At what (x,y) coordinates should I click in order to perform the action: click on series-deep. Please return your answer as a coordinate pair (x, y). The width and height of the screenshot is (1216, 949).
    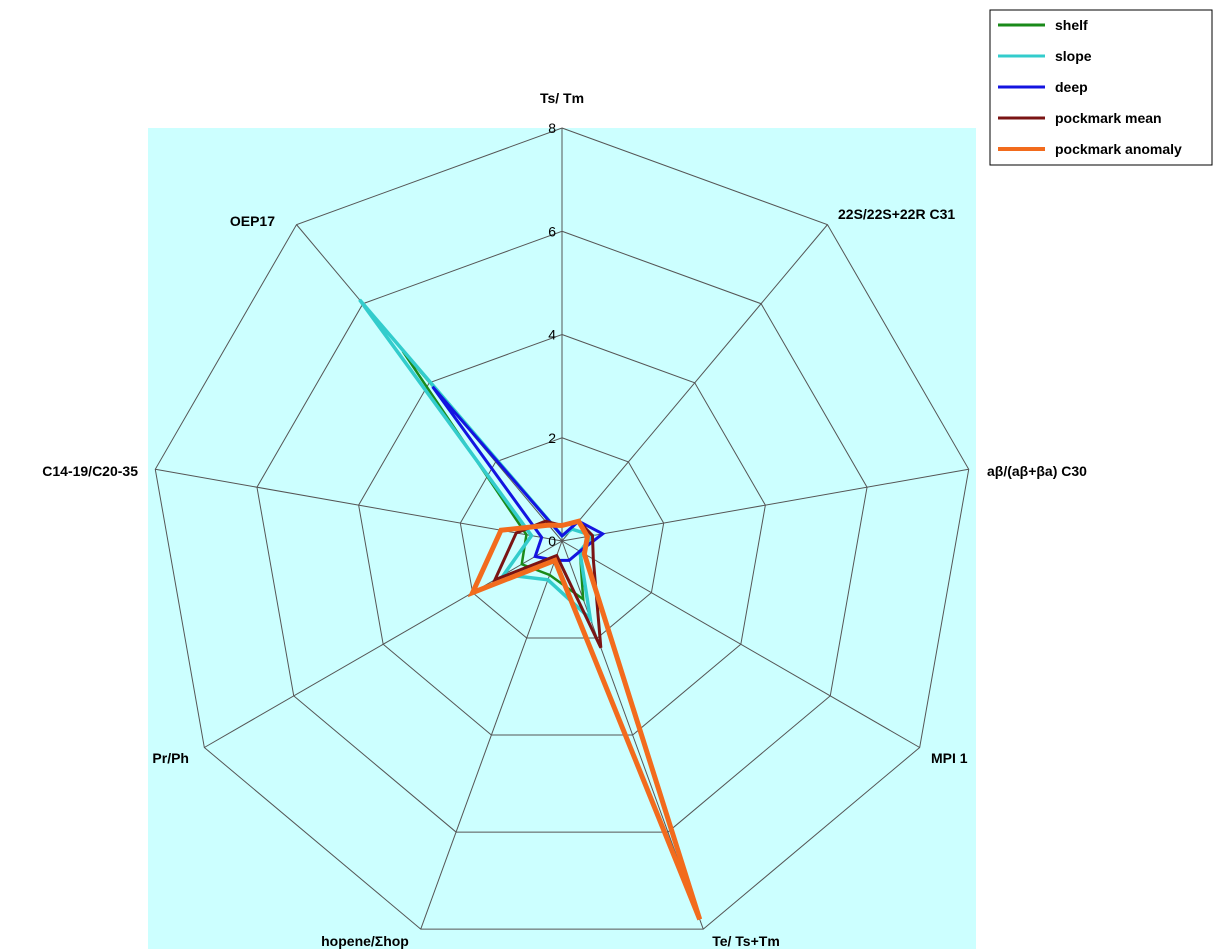
    Looking at the image, I should click on (518, 473).